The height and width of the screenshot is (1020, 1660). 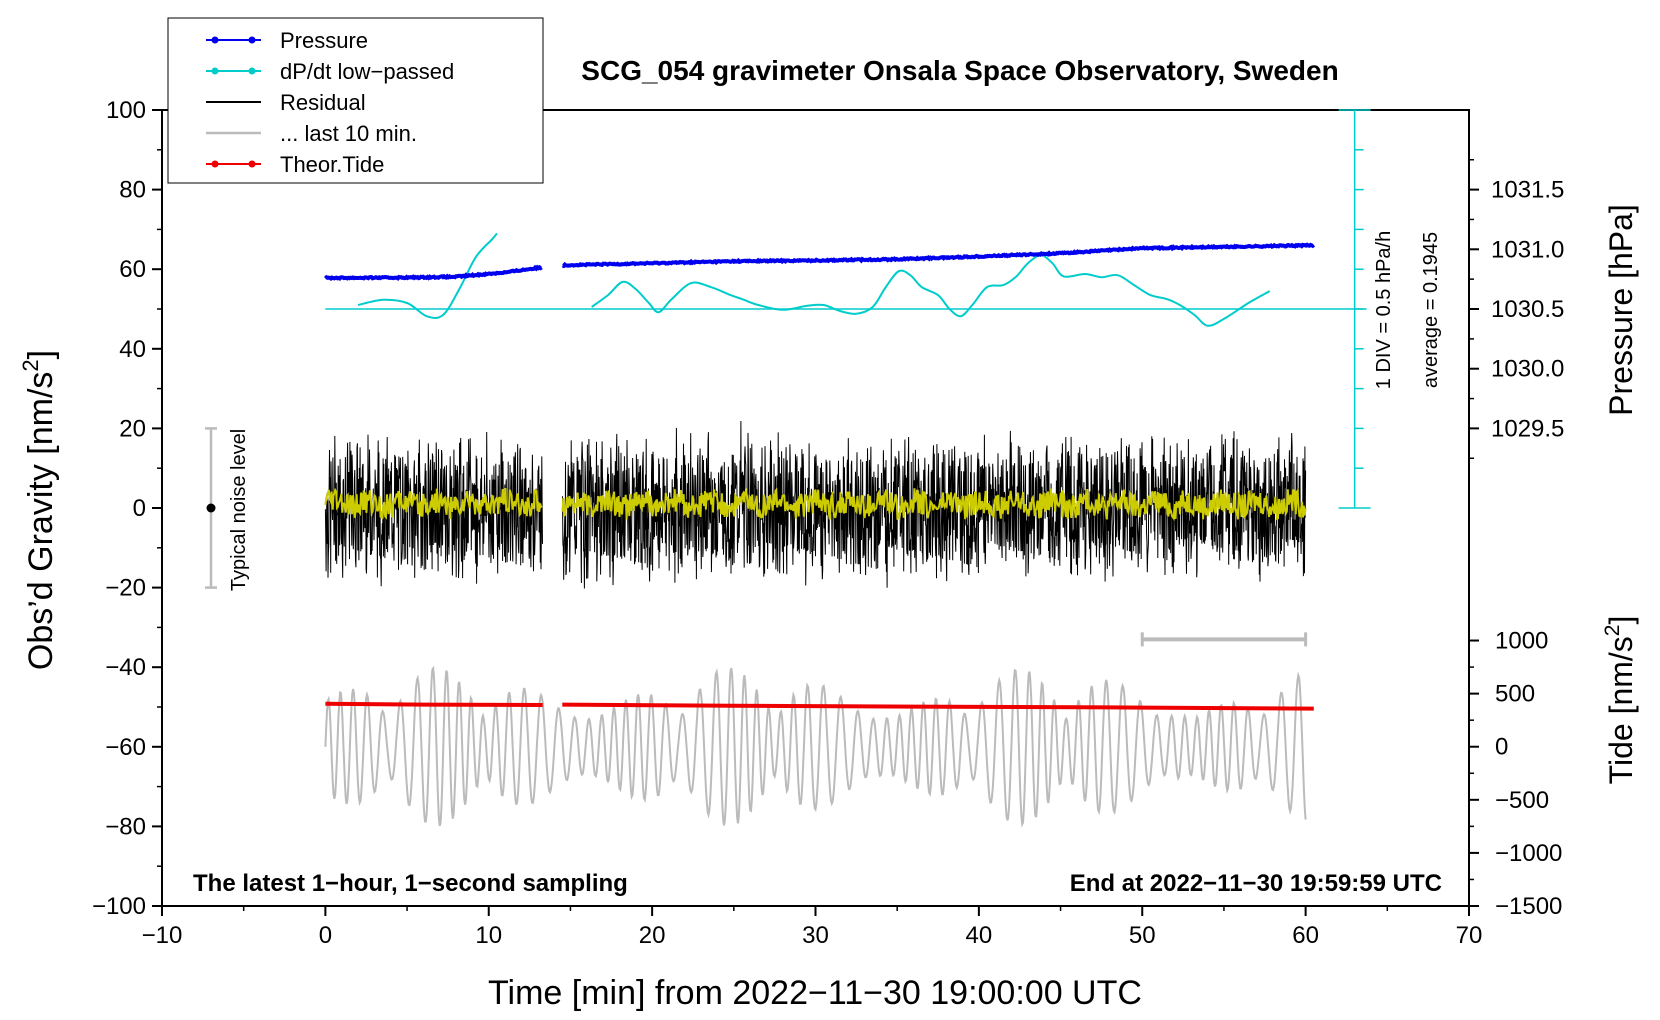 I want to click on x-tick-label: 60, so click(x=1305, y=935).